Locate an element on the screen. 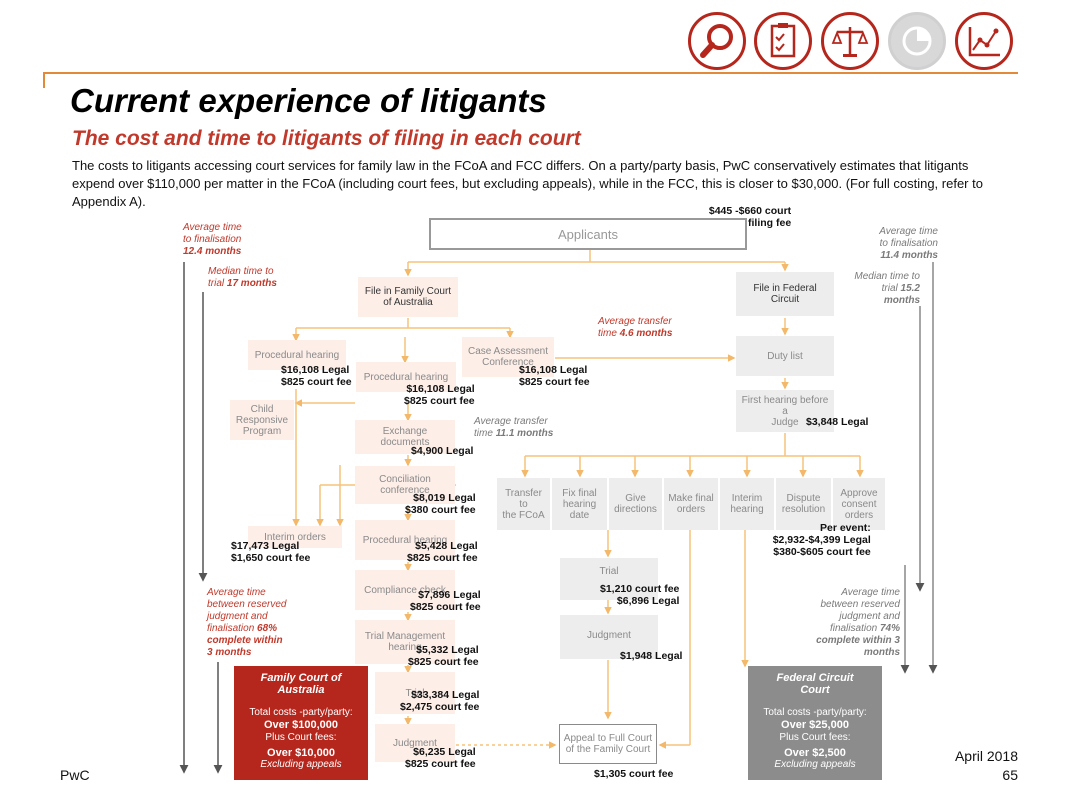  interim-orders-cost: $17,473 Legal $1,650 court fee is located at coordinates (271, 552).